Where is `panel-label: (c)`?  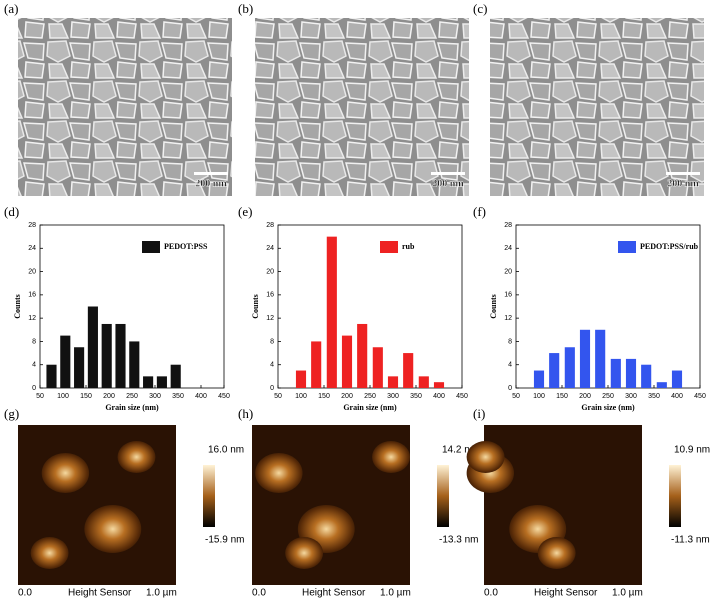 panel-label: (c) is located at coordinates (480, 8).